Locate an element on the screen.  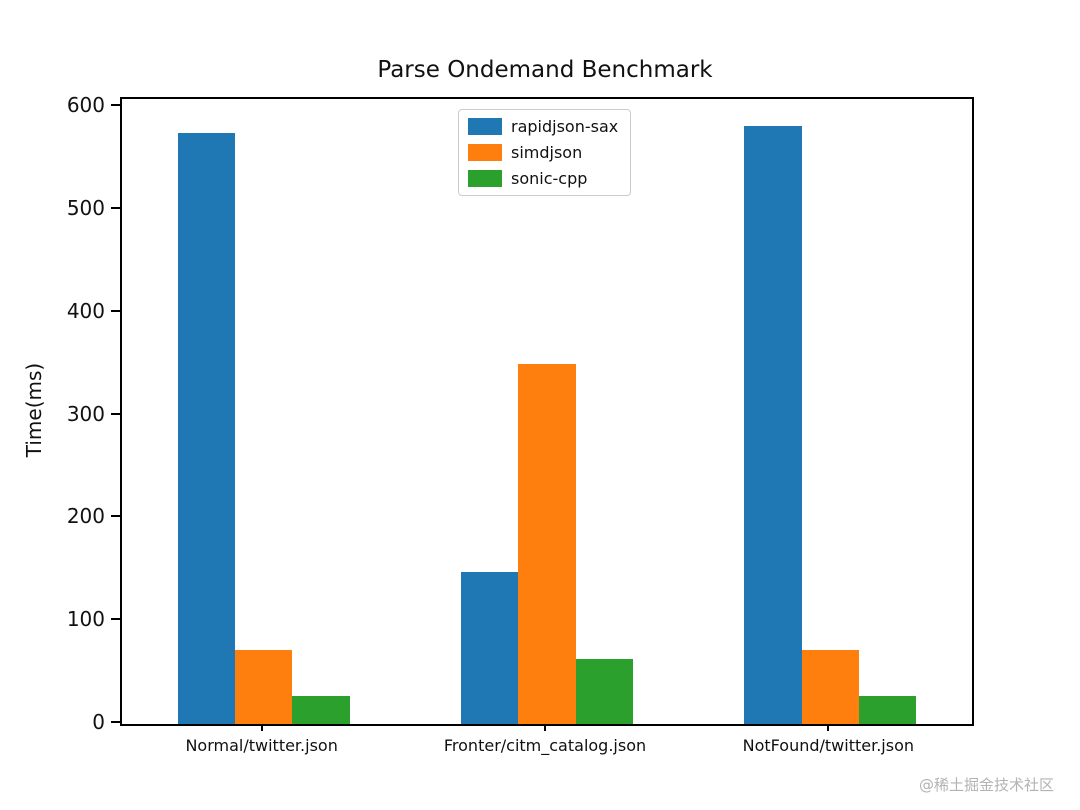
legend-label: sonic-cpp is located at coordinates (549, 178).